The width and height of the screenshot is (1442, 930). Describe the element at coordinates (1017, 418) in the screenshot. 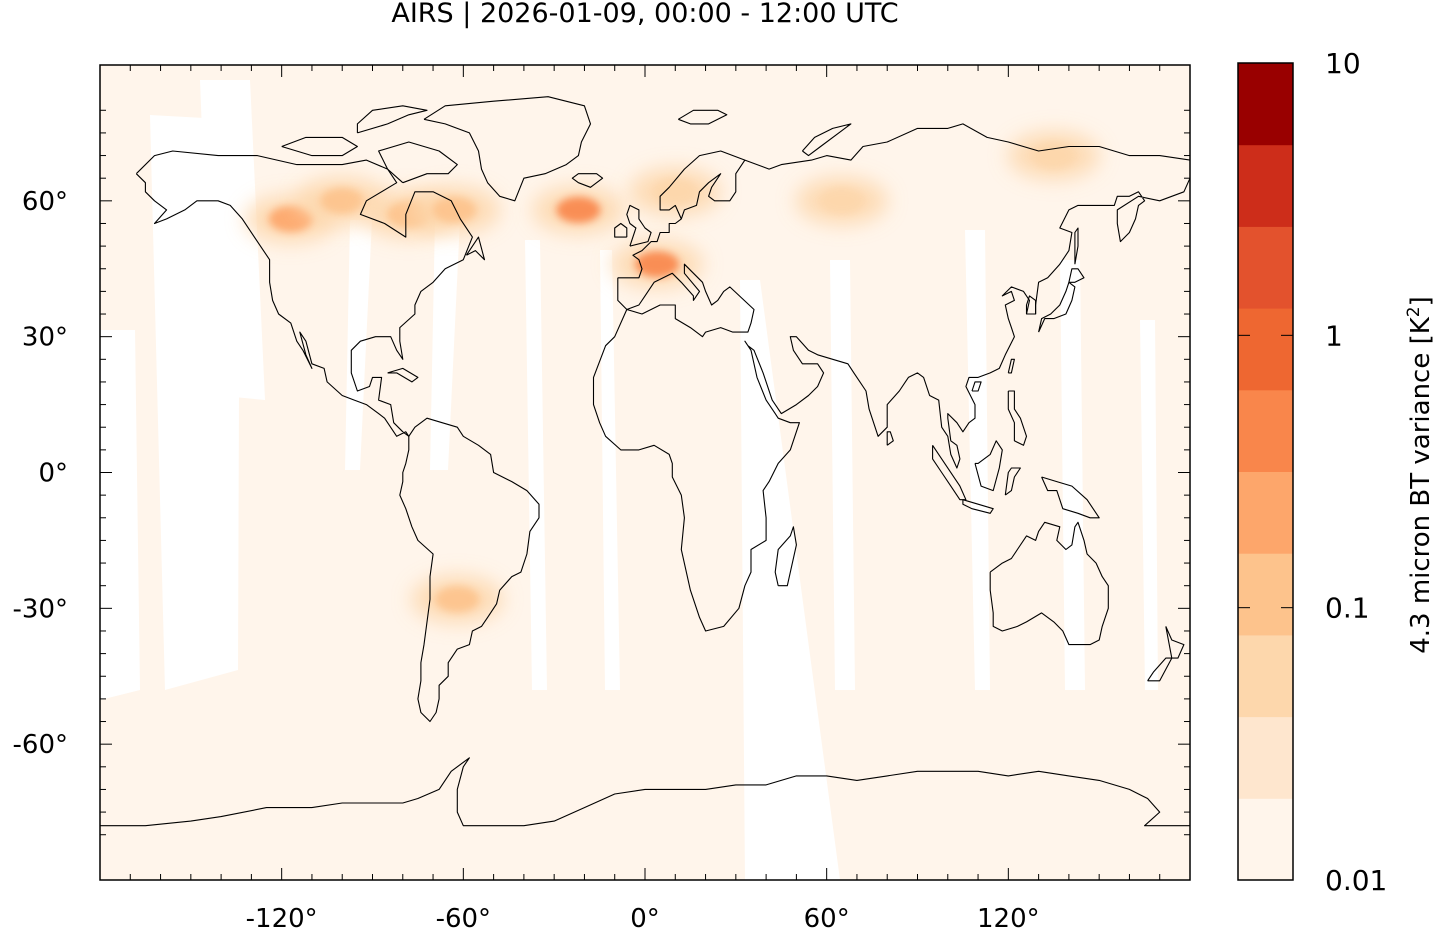

I see `philippines-coast` at that location.